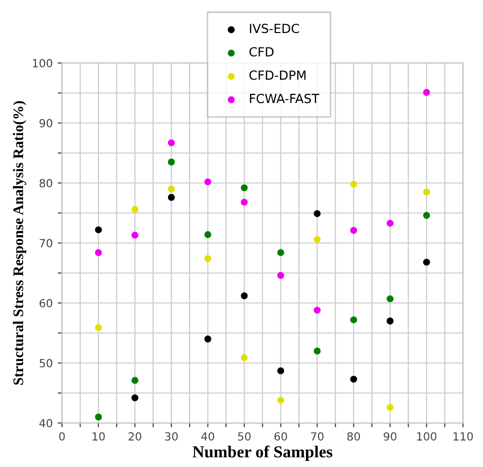 Image resolution: width=483 pixels, height=467 pixels. What do you see at coordinates (262, 453) in the screenshot?
I see `x-axis-title: Number of Samples` at bounding box center [262, 453].